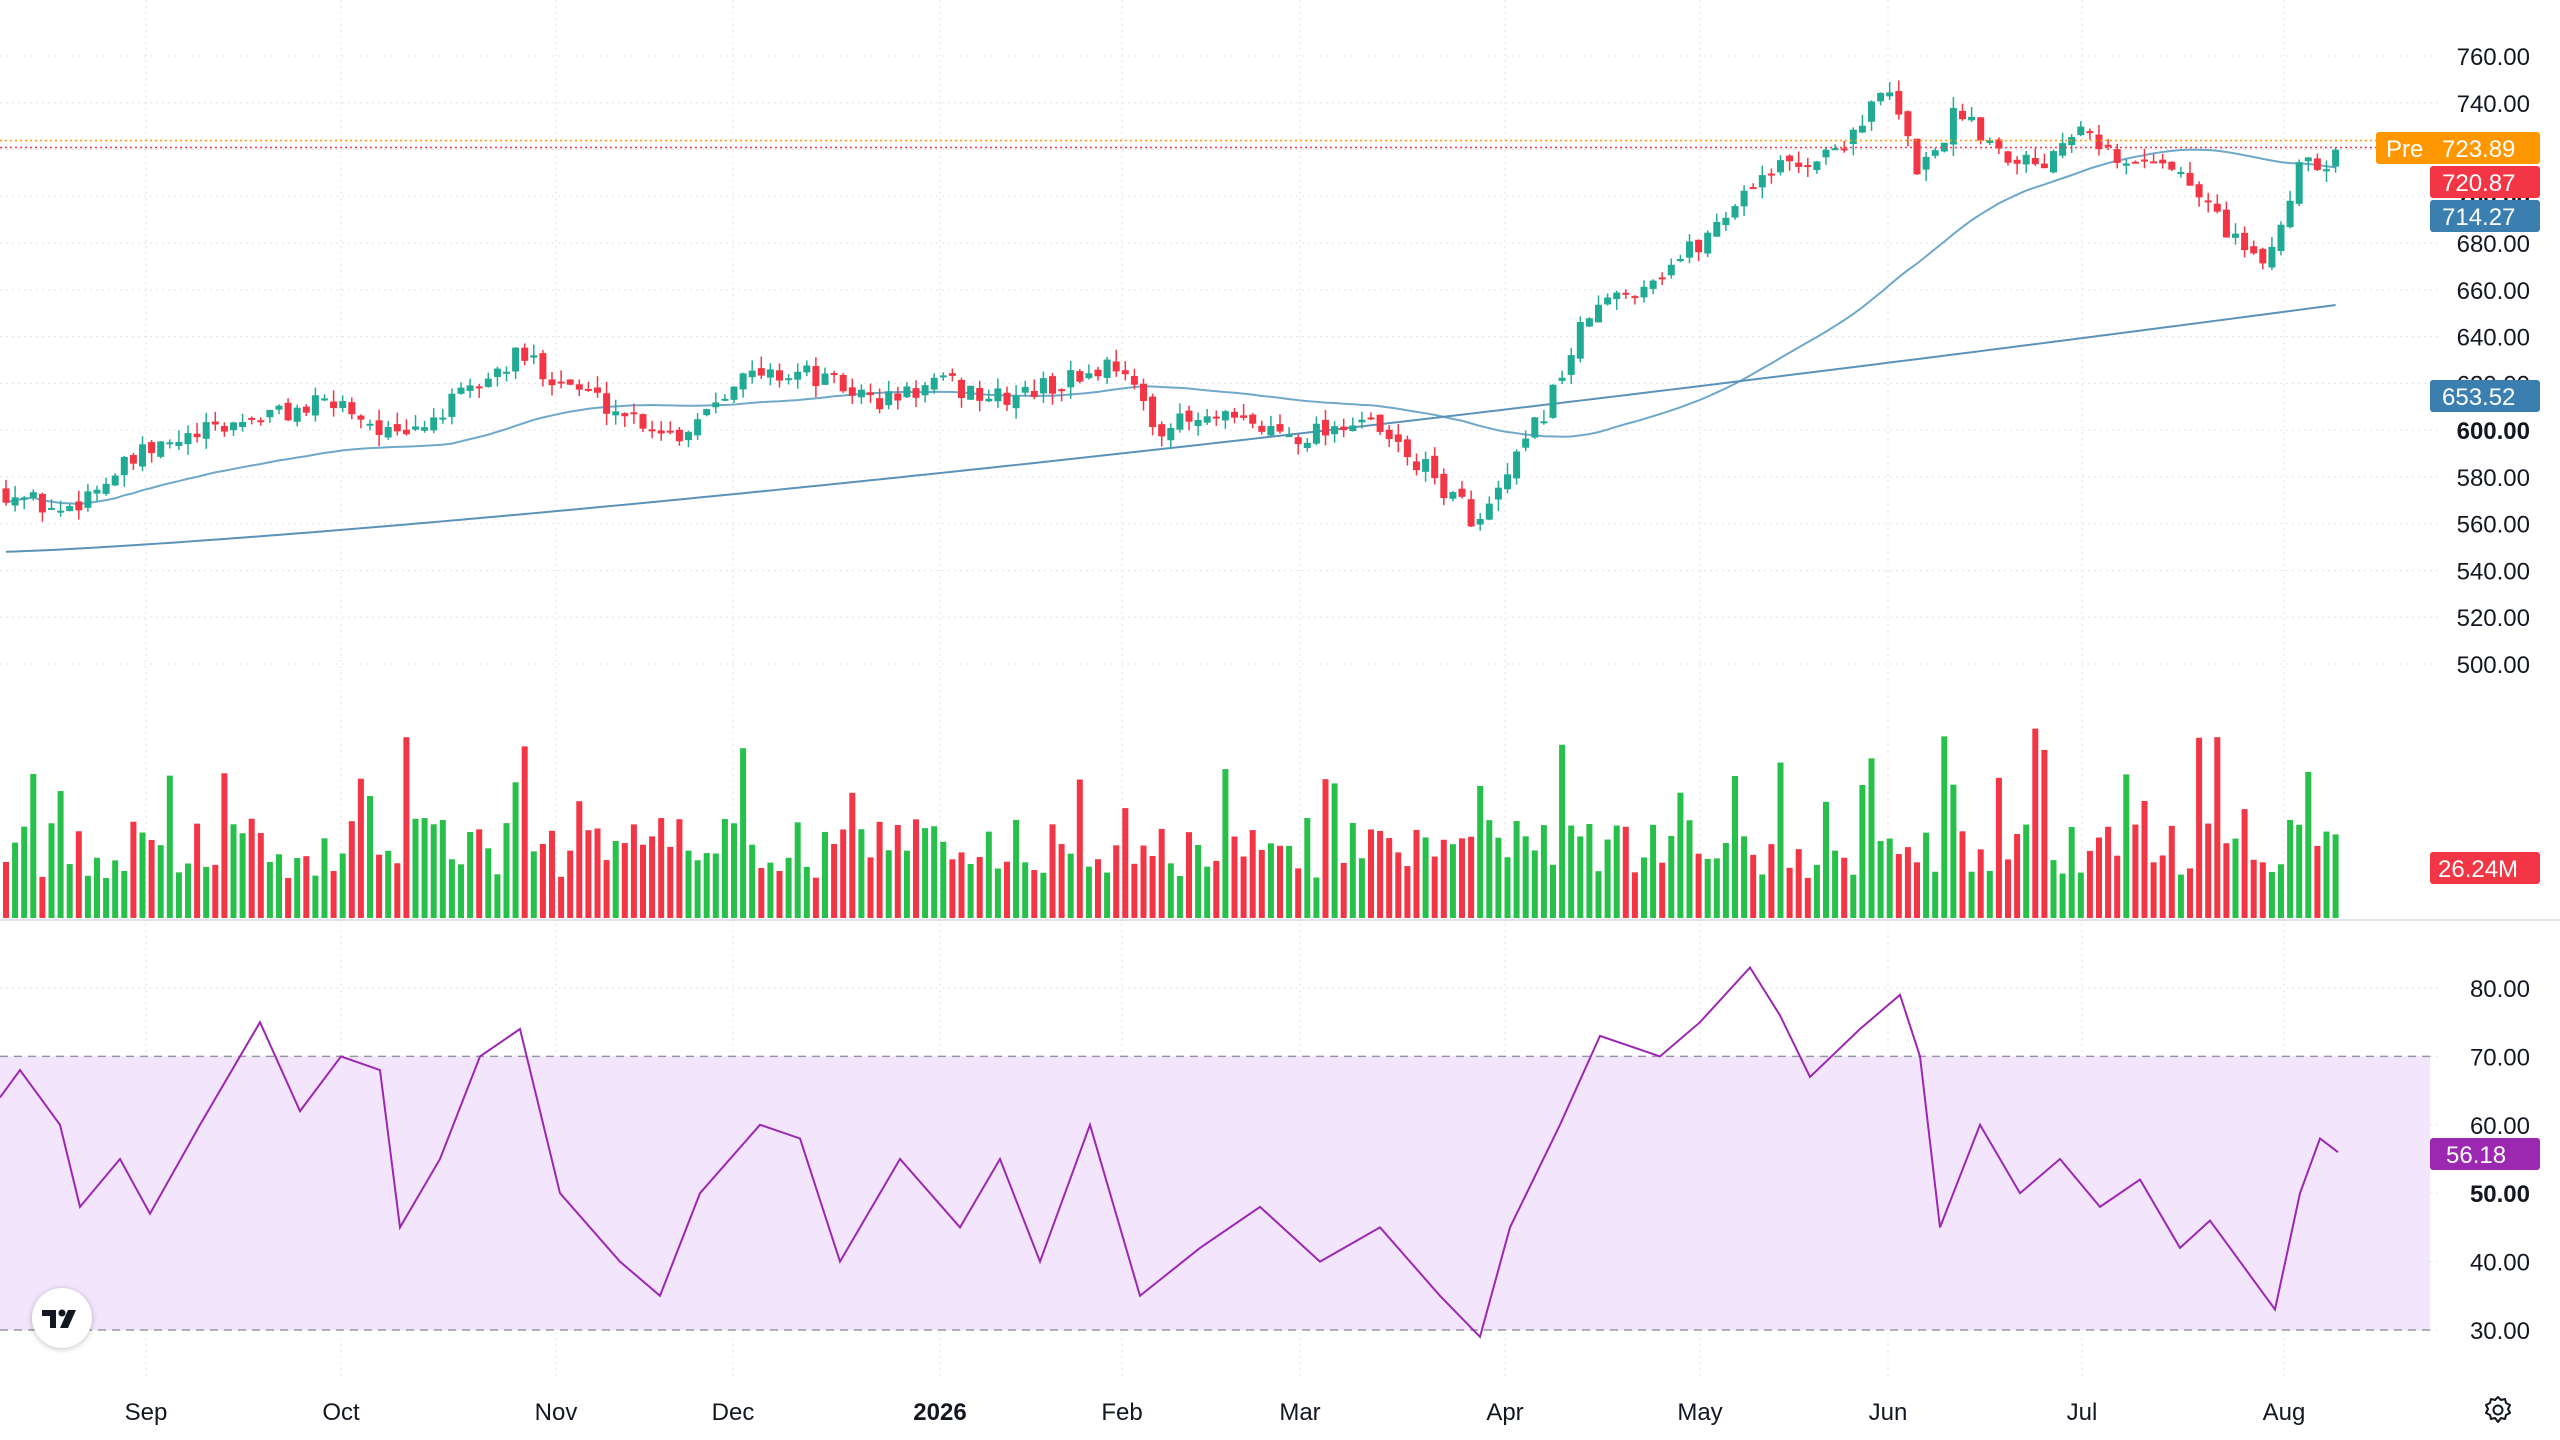  What do you see at coordinates (2500, 1160) in the screenshot?
I see `rsi-axis: 80.00 70.00 60.00 50.00 40.00 30.00` at bounding box center [2500, 1160].